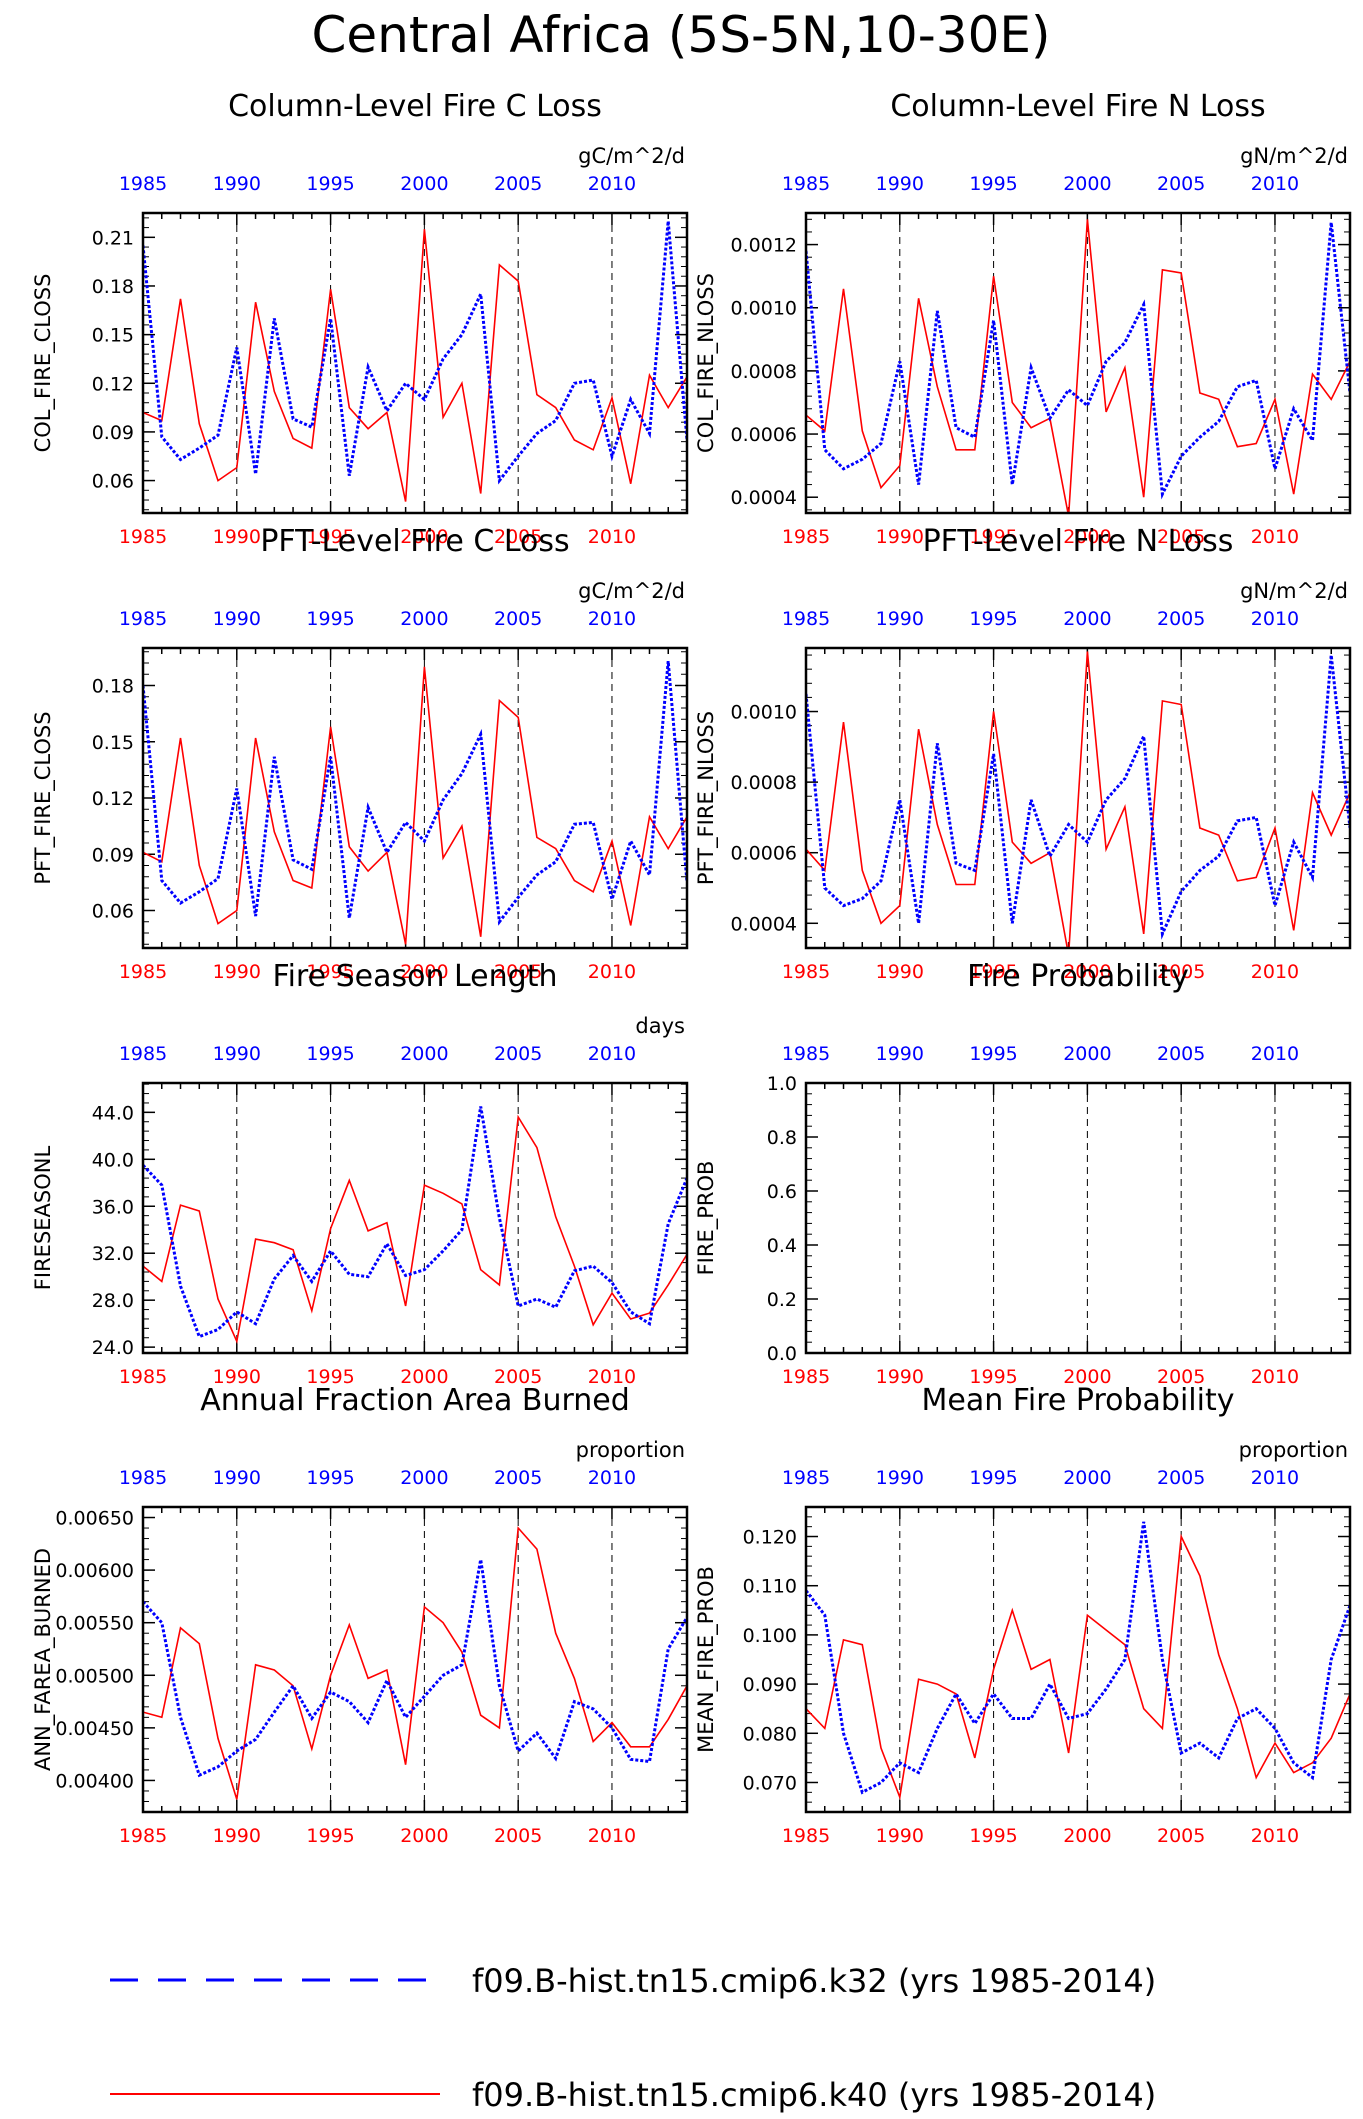  Describe the element at coordinates (43, 1218) in the screenshot. I see `y-axis-label: FIRESEASONL` at that location.